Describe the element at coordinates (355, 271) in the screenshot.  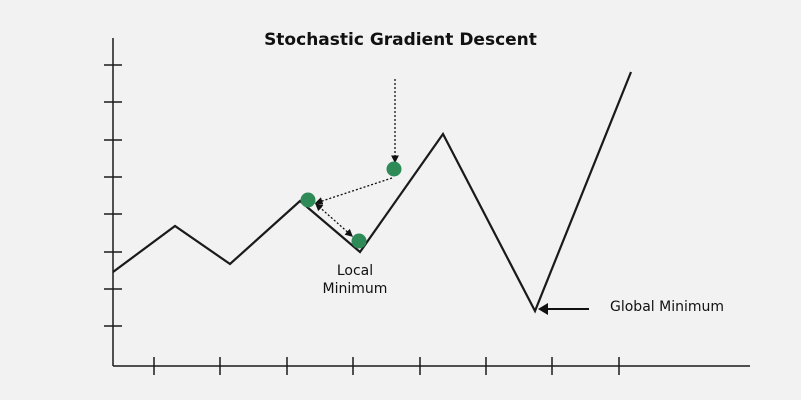
I see `local-minimum-label-line1: Local` at that location.